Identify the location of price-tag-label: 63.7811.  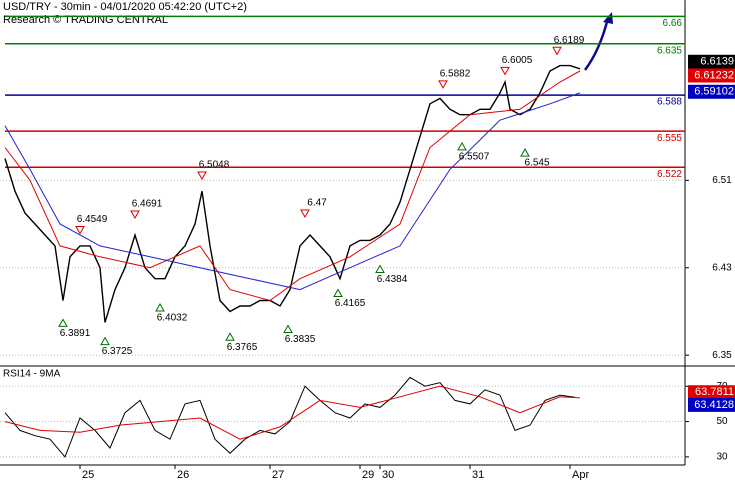
(714, 392).